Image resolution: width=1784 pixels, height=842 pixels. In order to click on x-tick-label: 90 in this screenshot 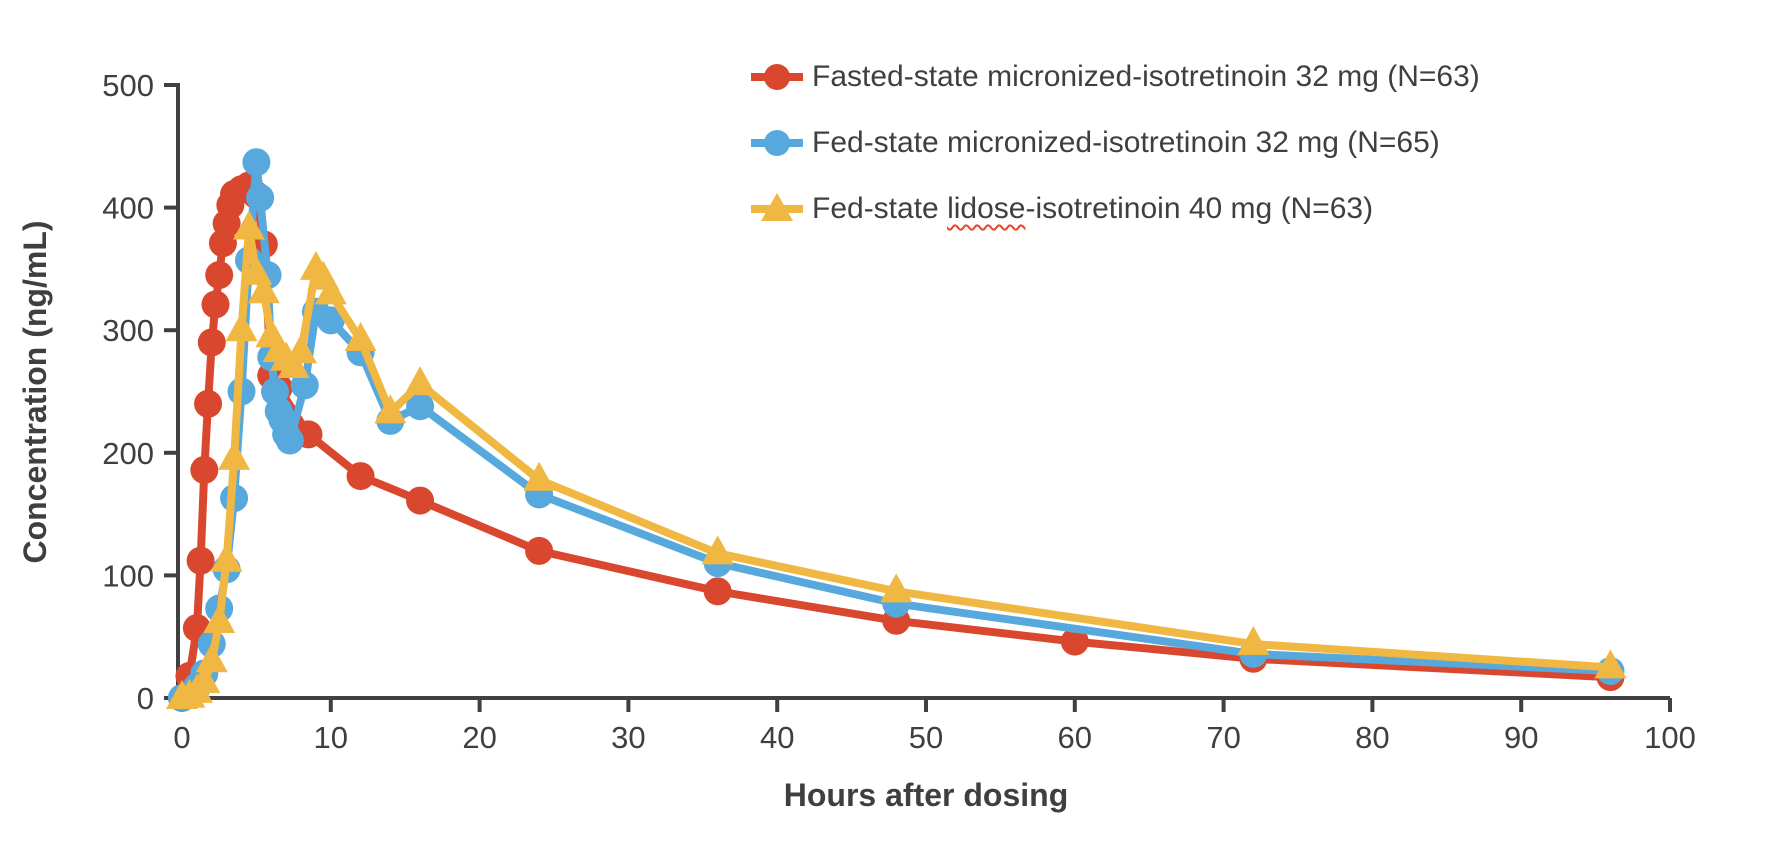, I will do `click(1521, 737)`.